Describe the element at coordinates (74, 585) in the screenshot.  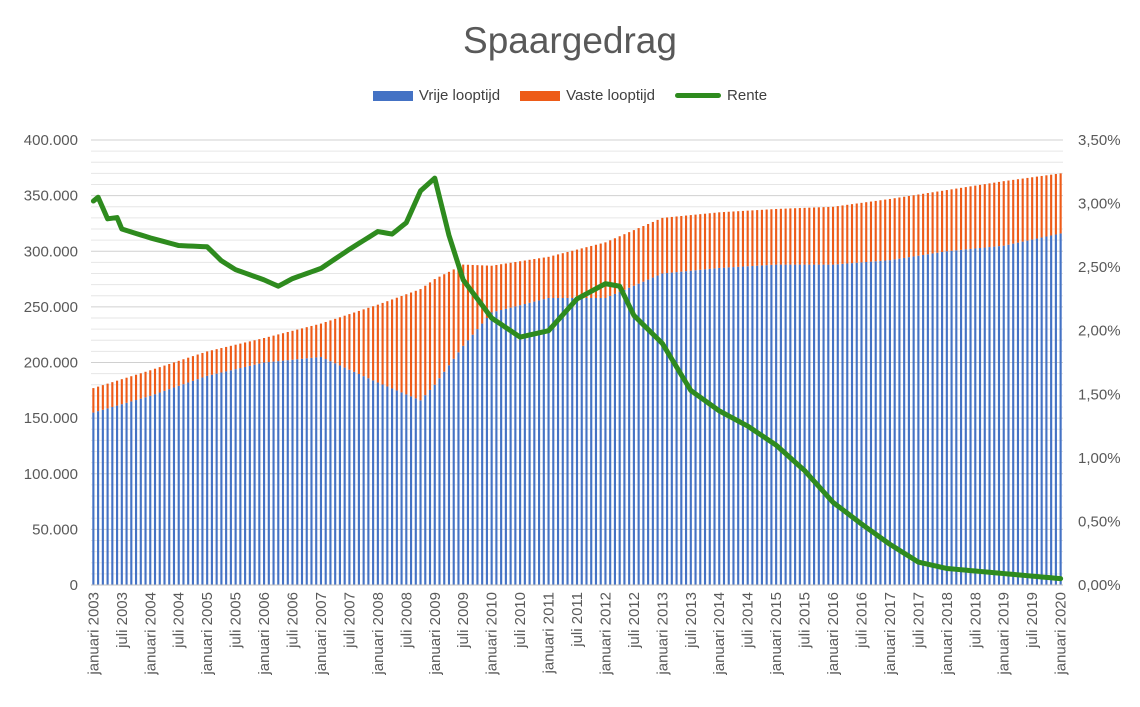
I see `y-left-tick-label: 0` at that location.